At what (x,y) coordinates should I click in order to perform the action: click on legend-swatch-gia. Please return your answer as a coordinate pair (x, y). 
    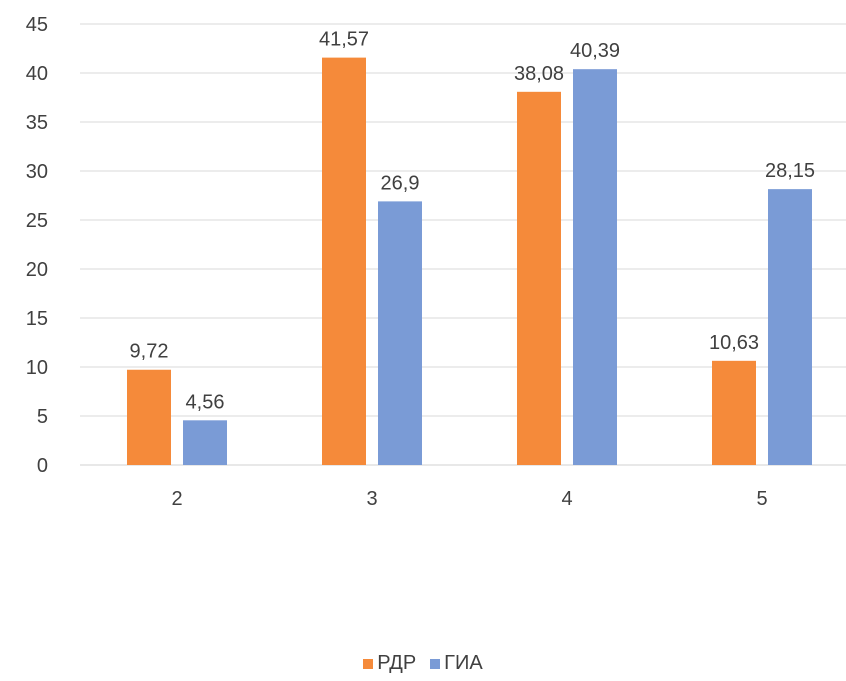
    Looking at the image, I should click on (435, 663).